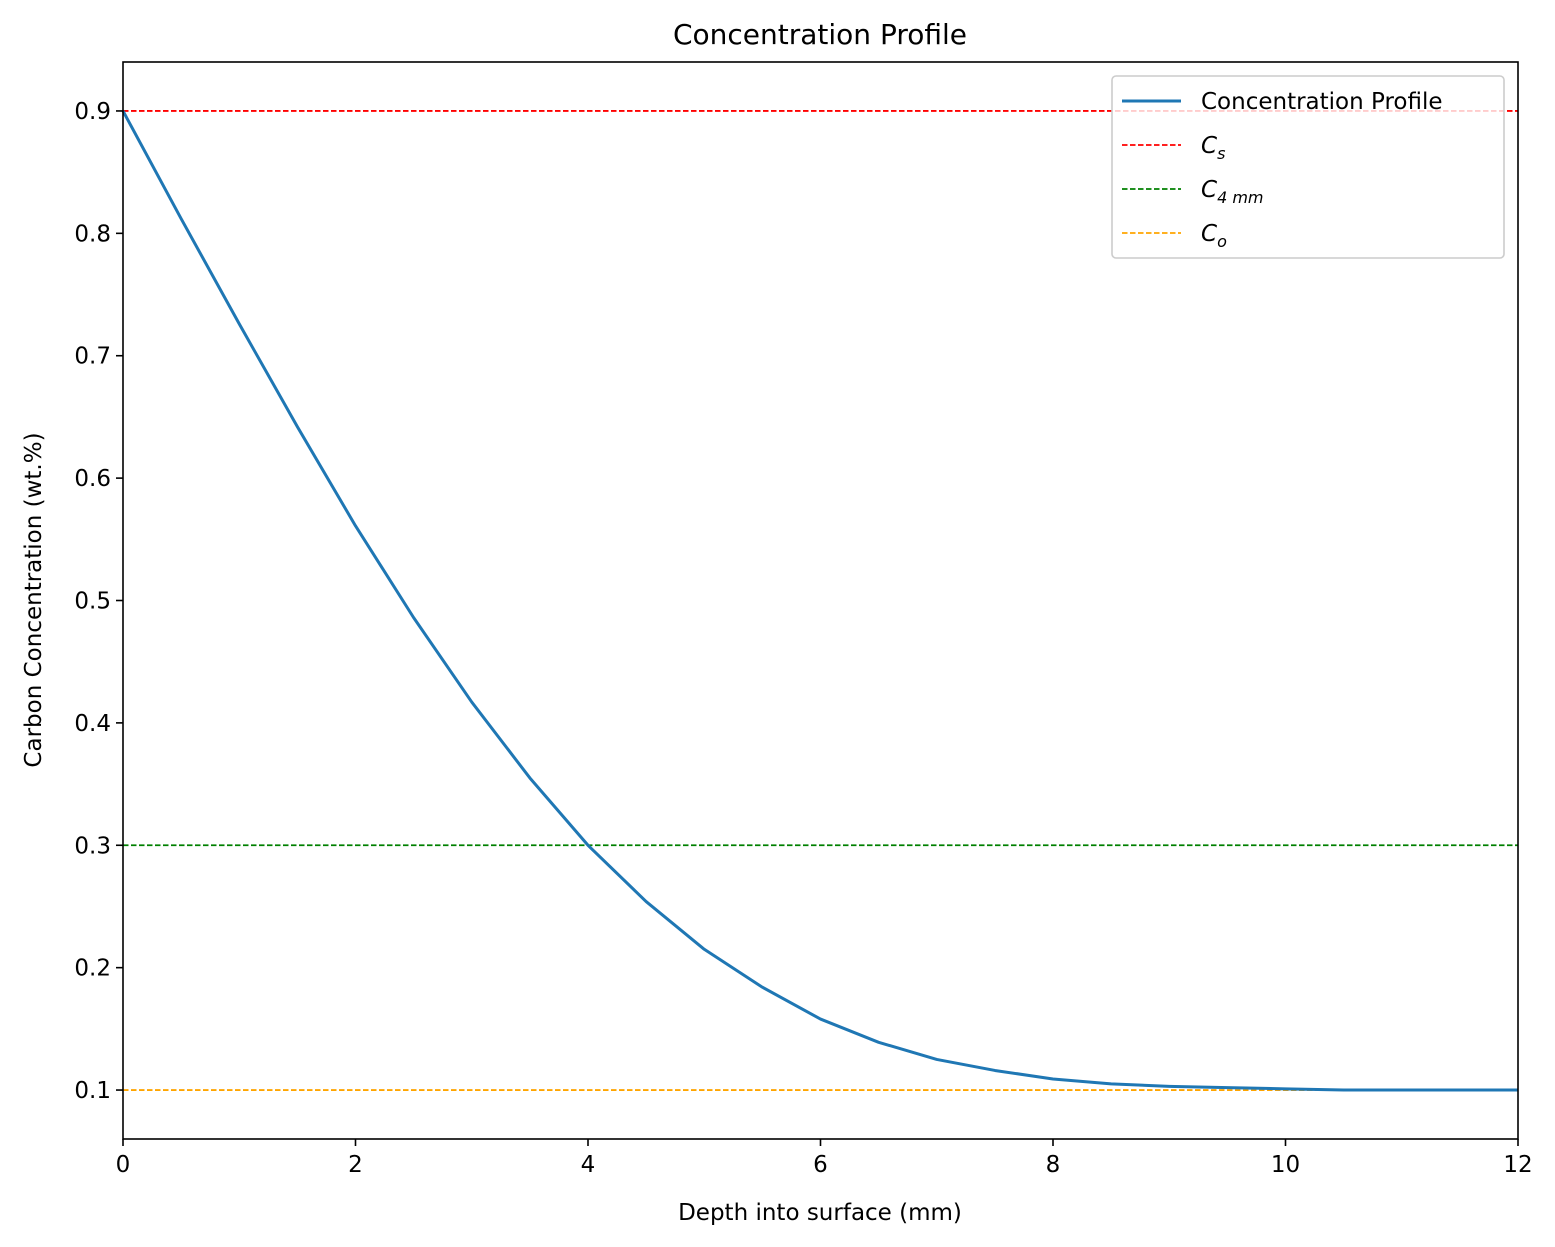 The image size is (1555, 1247). I want to click on legend-label: Co, so click(1214, 236).